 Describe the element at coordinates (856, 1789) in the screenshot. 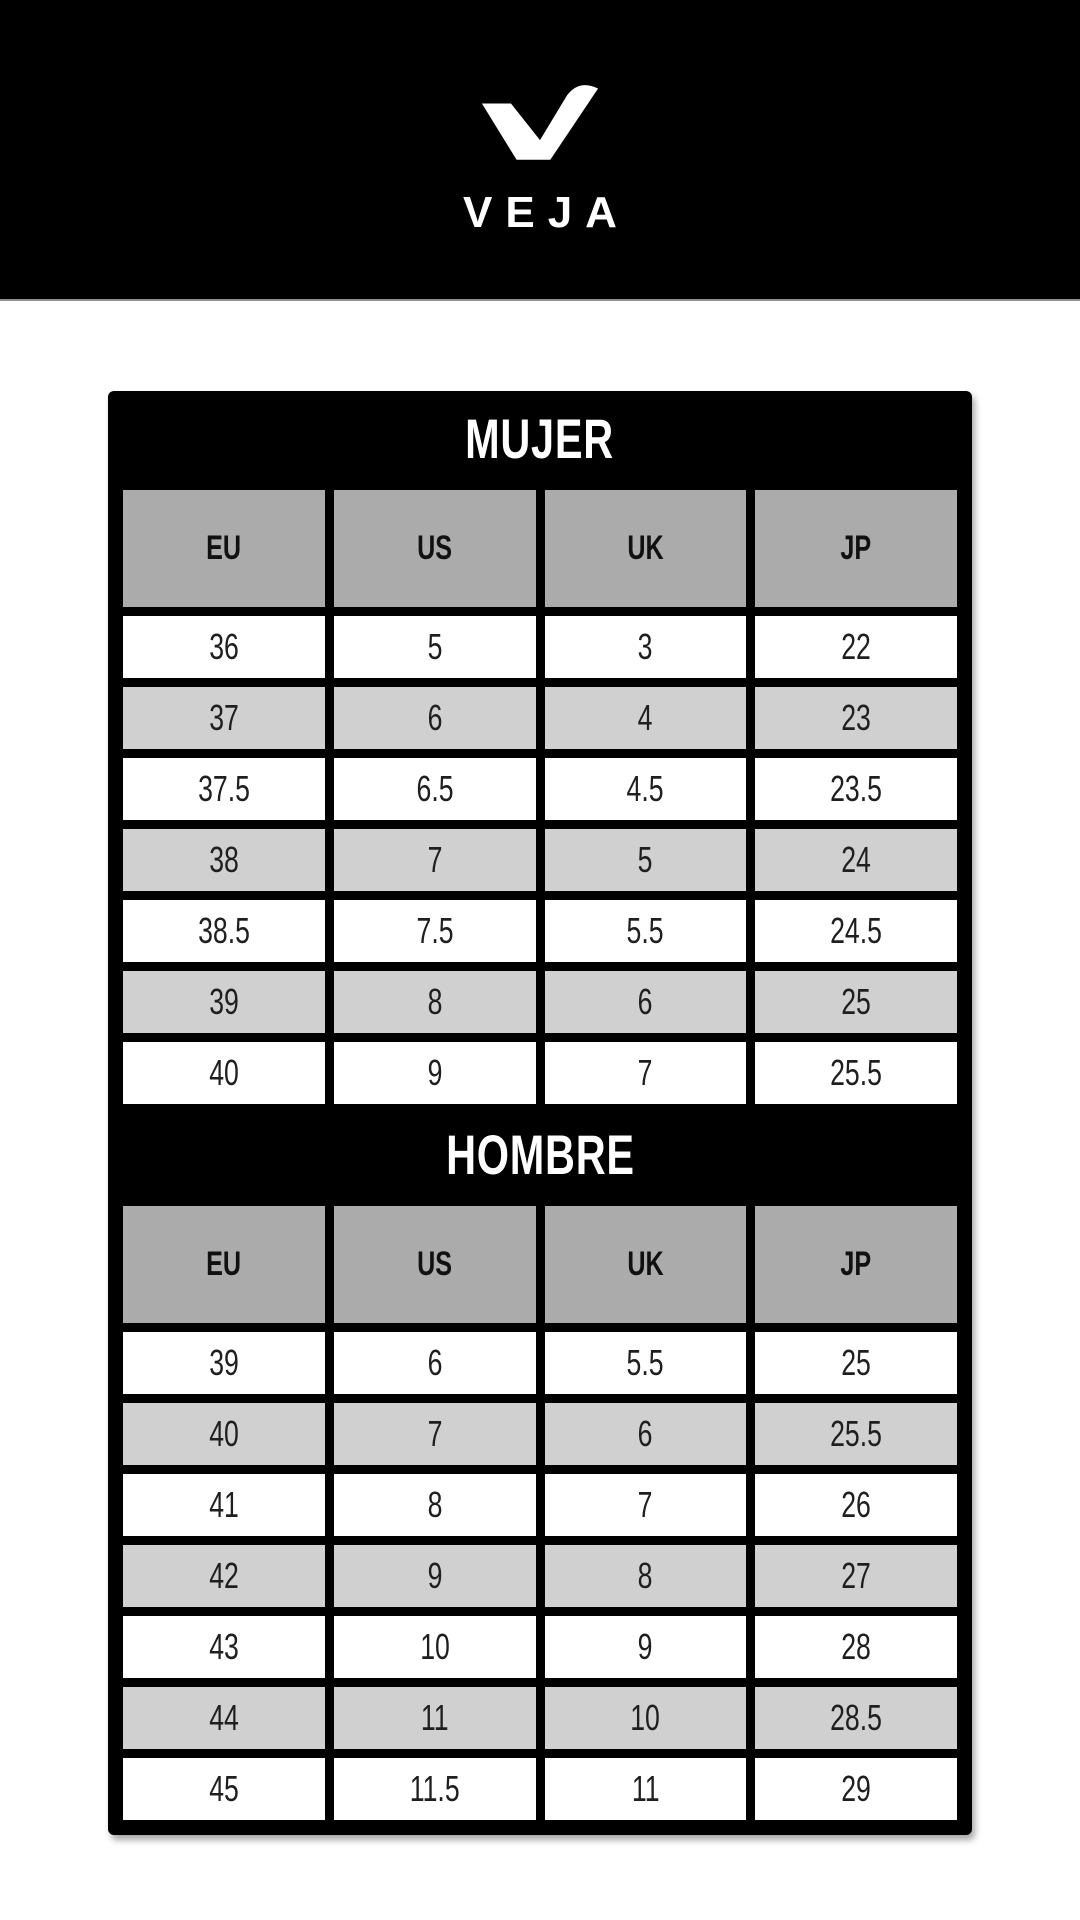

I see `size-cell: 29` at that location.